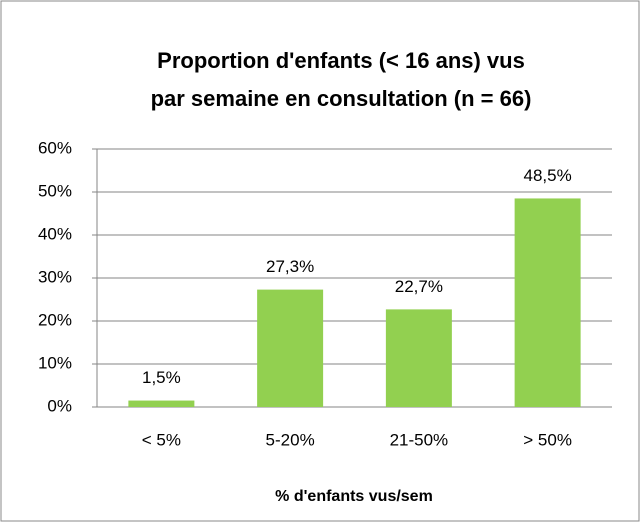 Image resolution: width=641 pixels, height=523 pixels. Describe the element at coordinates (55, 233) in the screenshot. I see `y-tick-label: 40%` at that location.